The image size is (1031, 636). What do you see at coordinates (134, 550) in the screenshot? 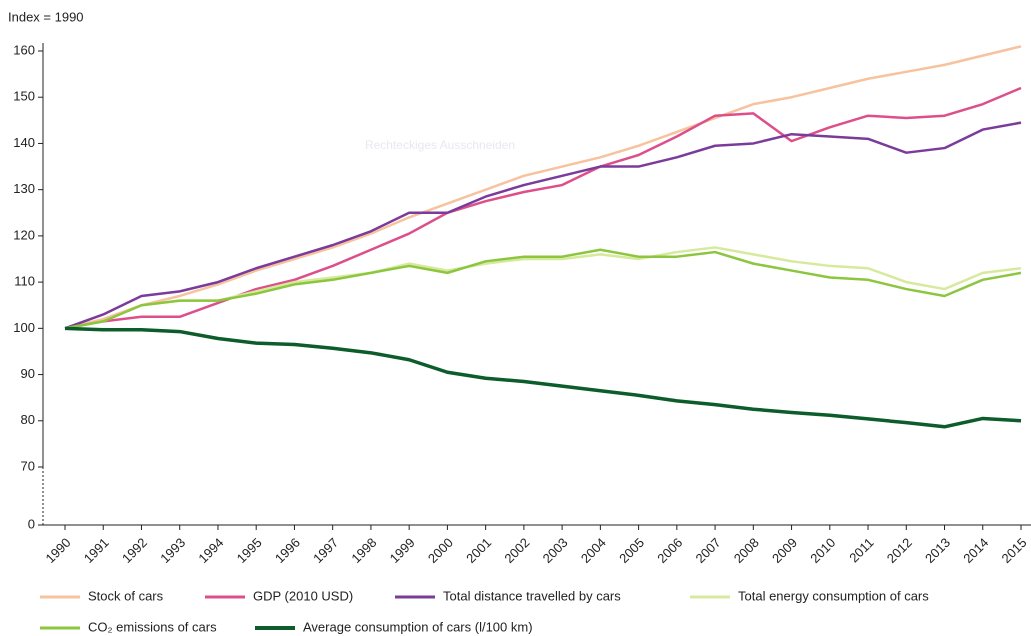
I see `x-tick-label: 1992` at bounding box center [134, 550].